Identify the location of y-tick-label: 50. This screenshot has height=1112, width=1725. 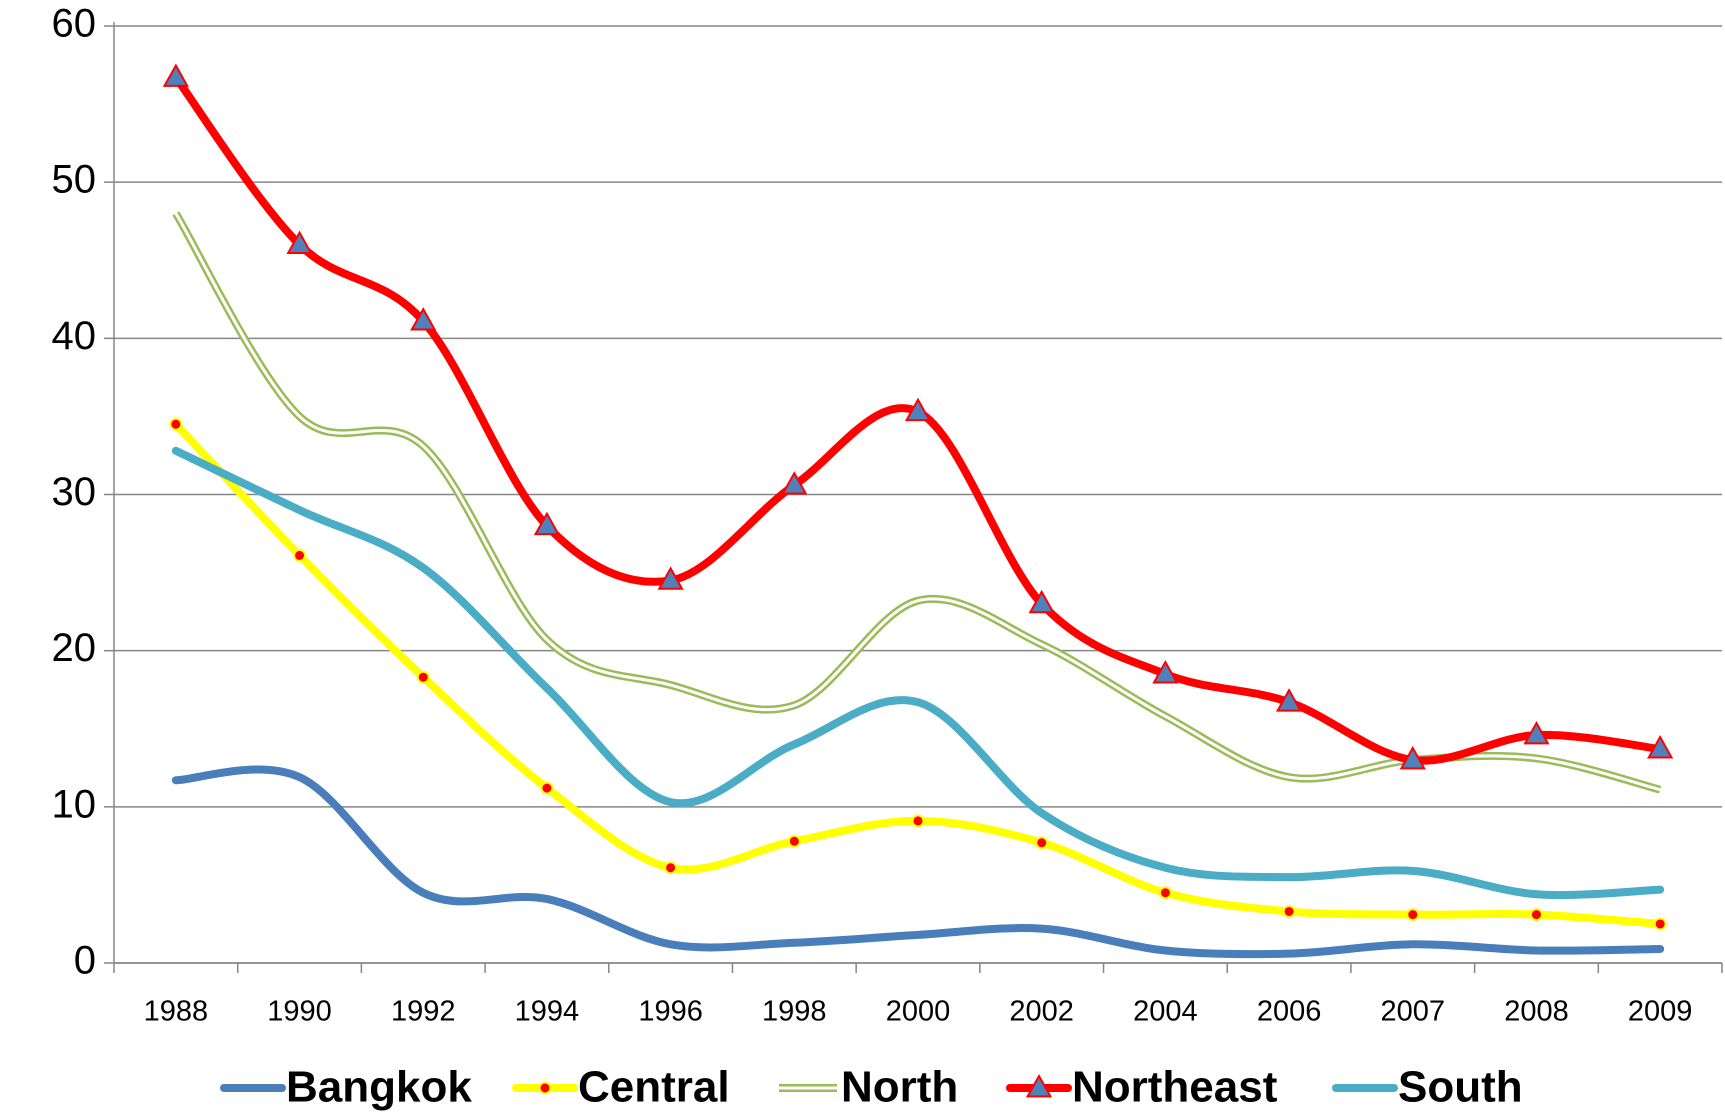
(74, 180).